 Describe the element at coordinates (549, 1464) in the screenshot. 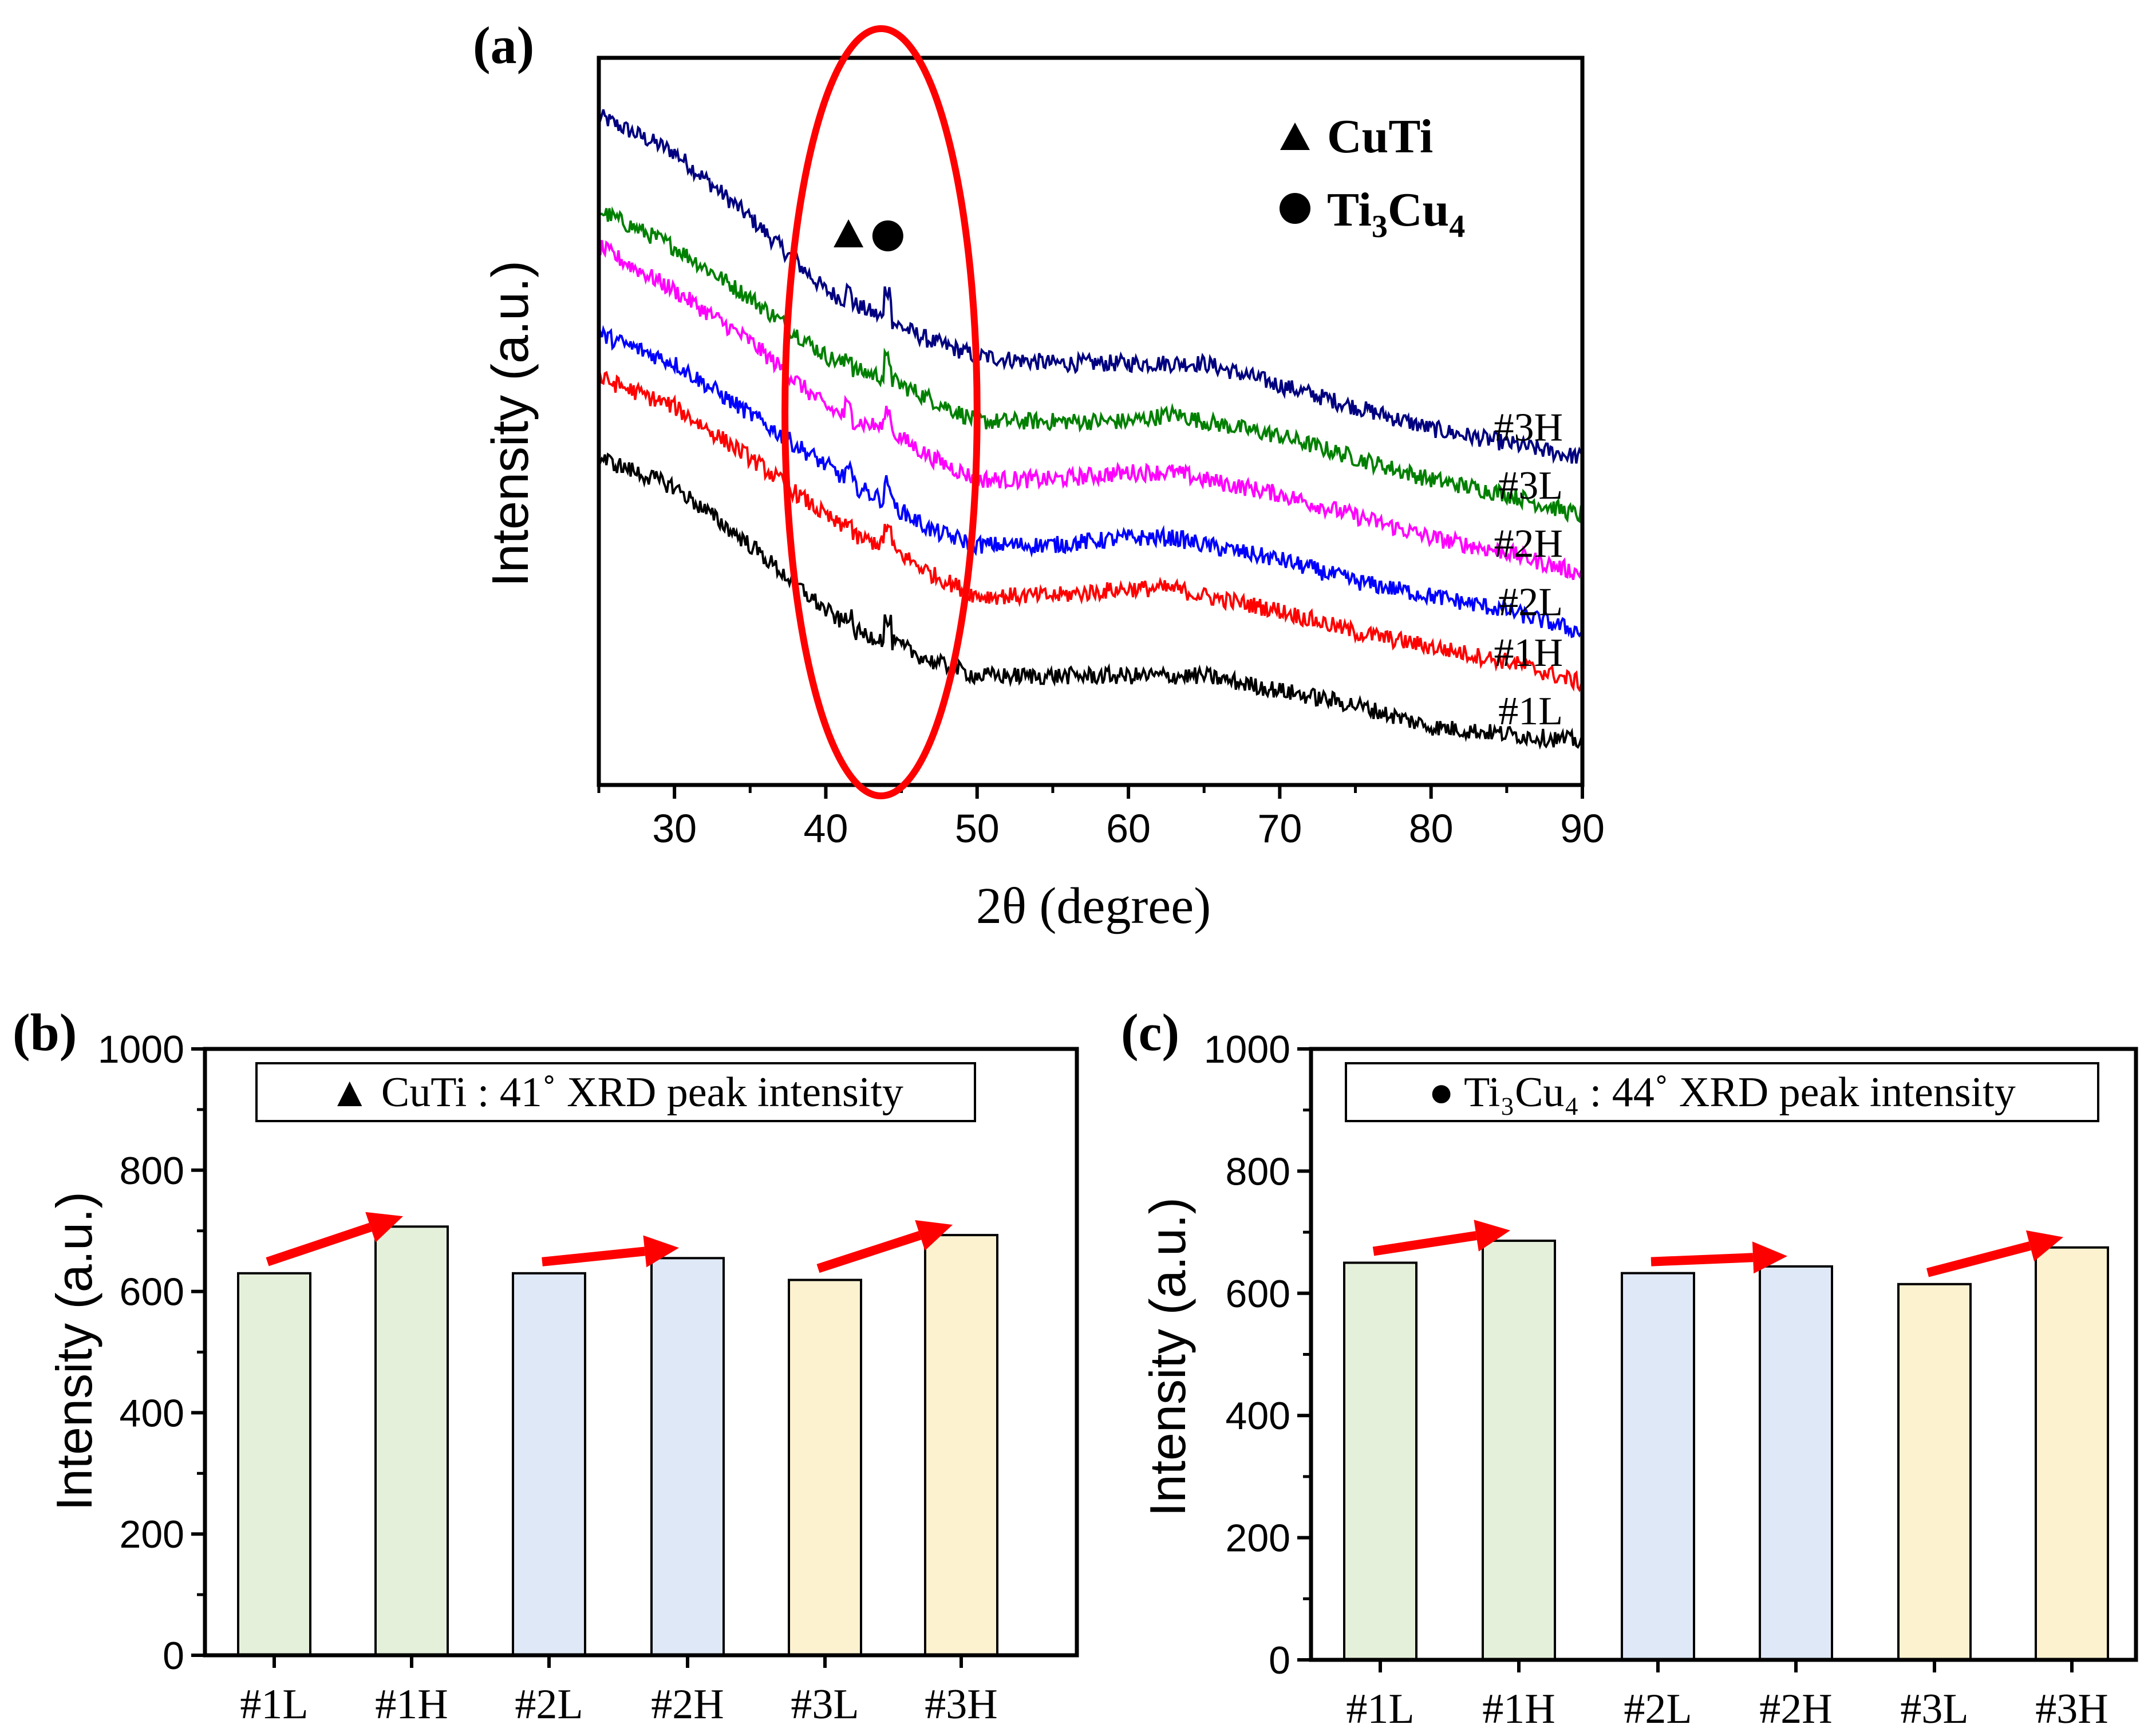

I see `bar-2L` at that location.